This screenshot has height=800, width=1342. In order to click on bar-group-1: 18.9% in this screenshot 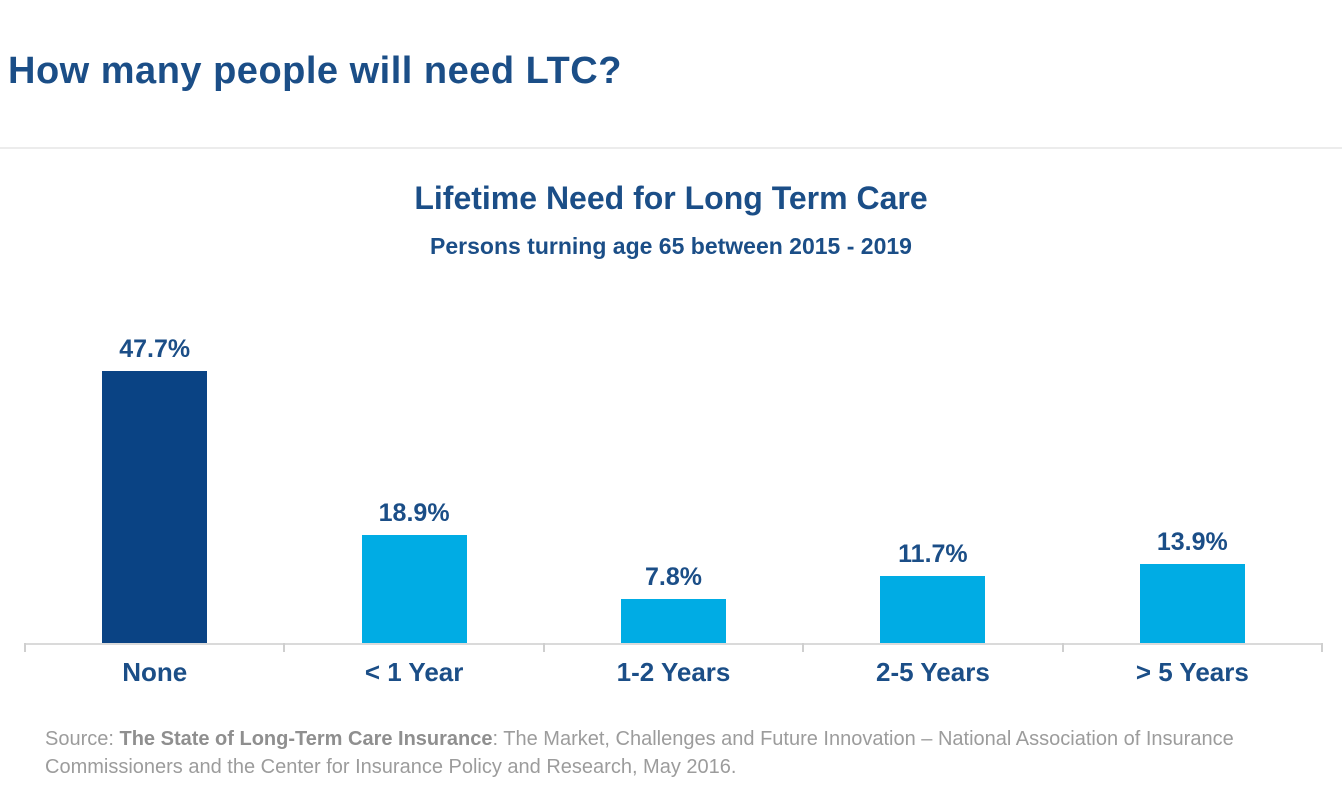, I will do `click(413, 483)`.